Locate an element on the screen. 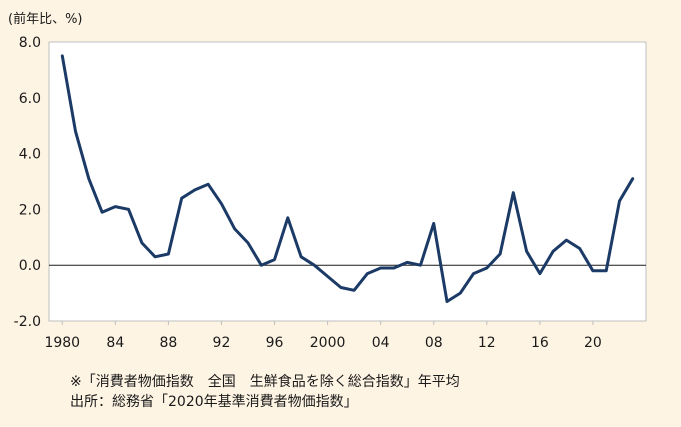 The width and height of the screenshot is (681, 427). y-tick-label: 0.0 is located at coordinates (30, 266).